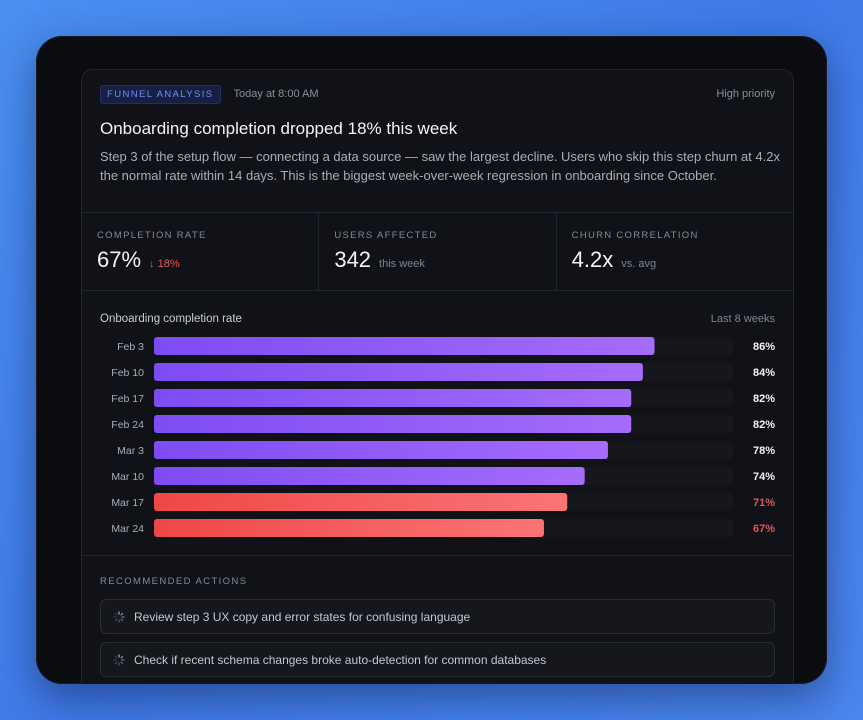 The image size is (863, 720). What do you see at coordinates (130, 347) in the screenshot?
I see `bar-category-label: Feb 3` at bounding box center [130, 347].